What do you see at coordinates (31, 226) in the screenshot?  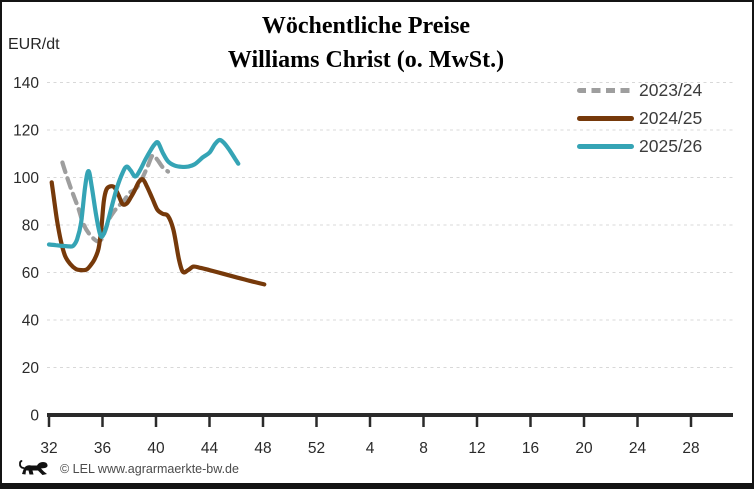 I see `y-tick-label-80: 80` at bounding box center [31, 226].